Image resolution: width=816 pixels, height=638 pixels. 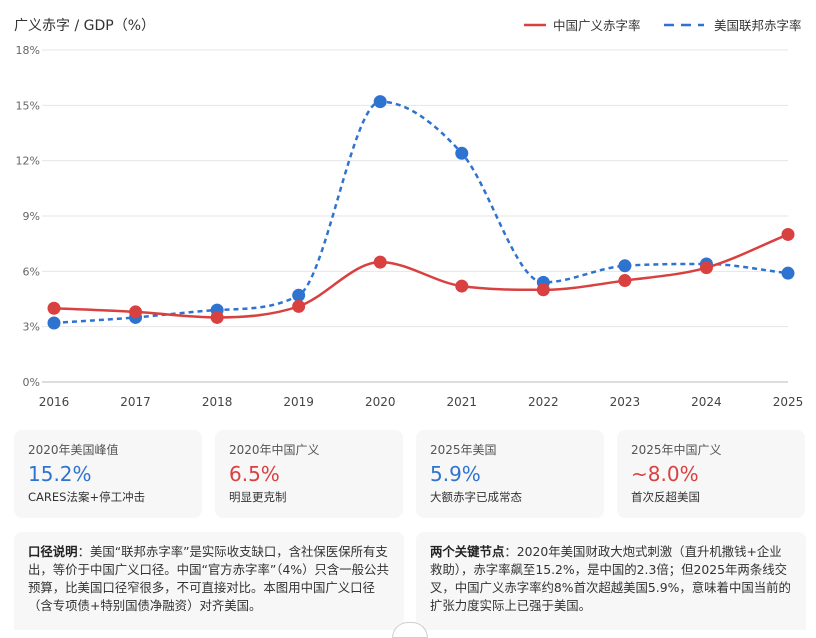 I want to click on stat-card-label: 2020年中国广义, so click(x=274, y=450).